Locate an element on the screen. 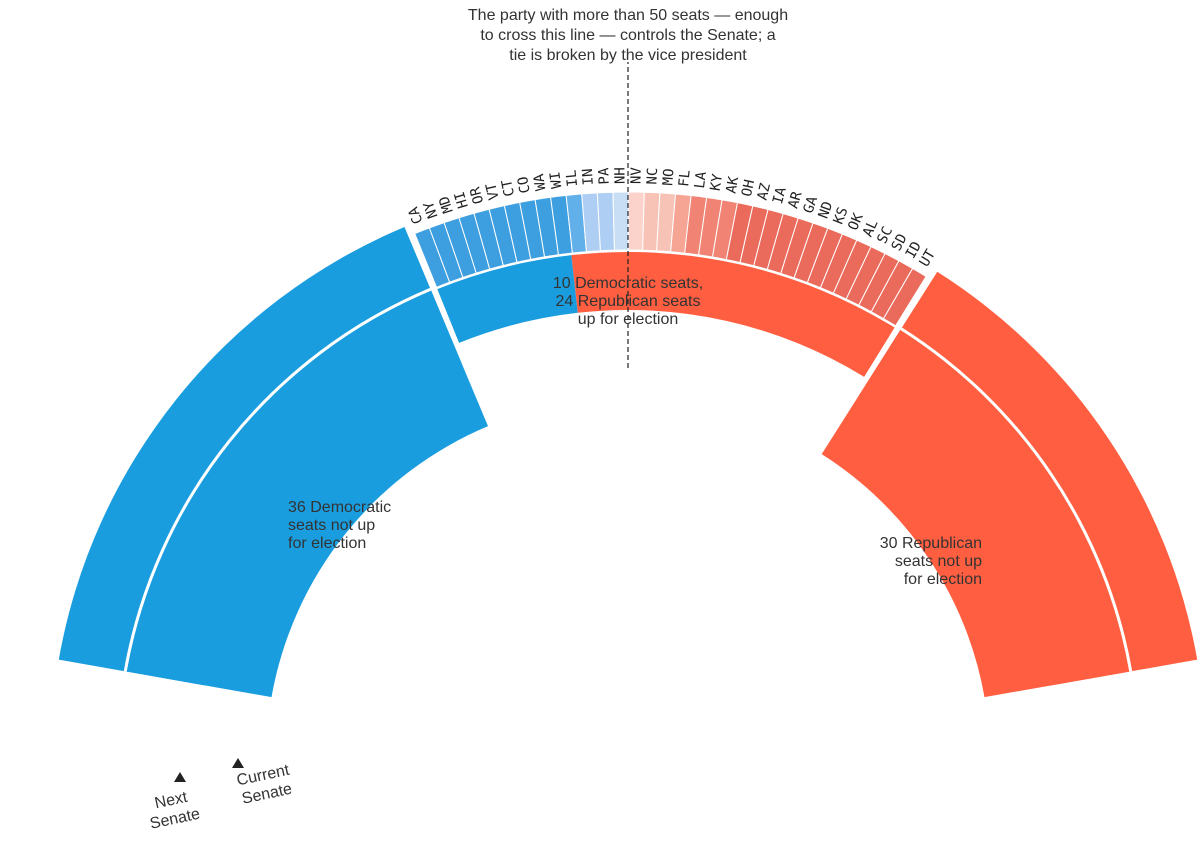 Image resolution: width=1200 pixels, height=843 pixels. current-senate-label: CurrentSenate is located at coordinates (265, 785).